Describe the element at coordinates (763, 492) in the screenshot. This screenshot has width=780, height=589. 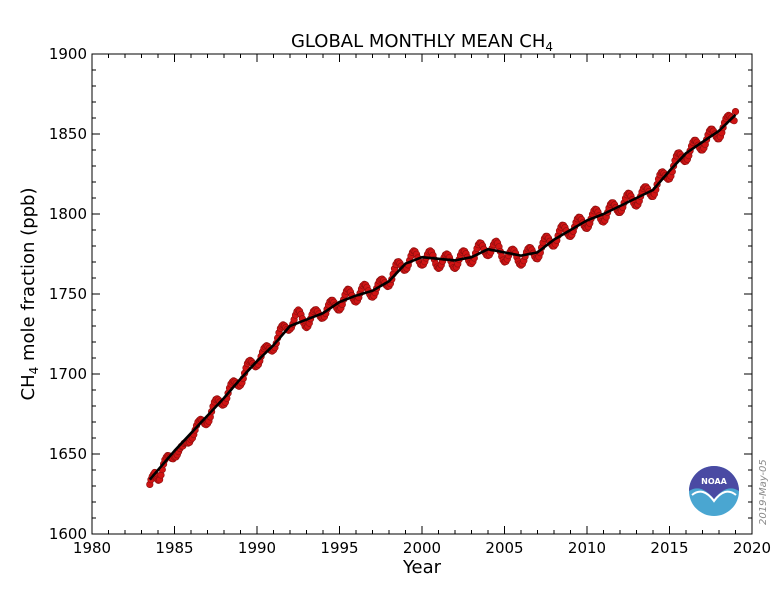
I see `date-stamp: 2019-May-05` at that location.